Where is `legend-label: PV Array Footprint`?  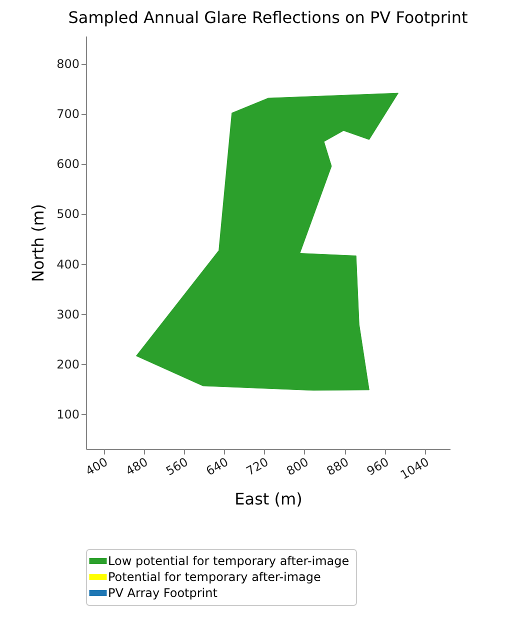 legend-label: PV Array Footprint is located at coordinates (163, 593).